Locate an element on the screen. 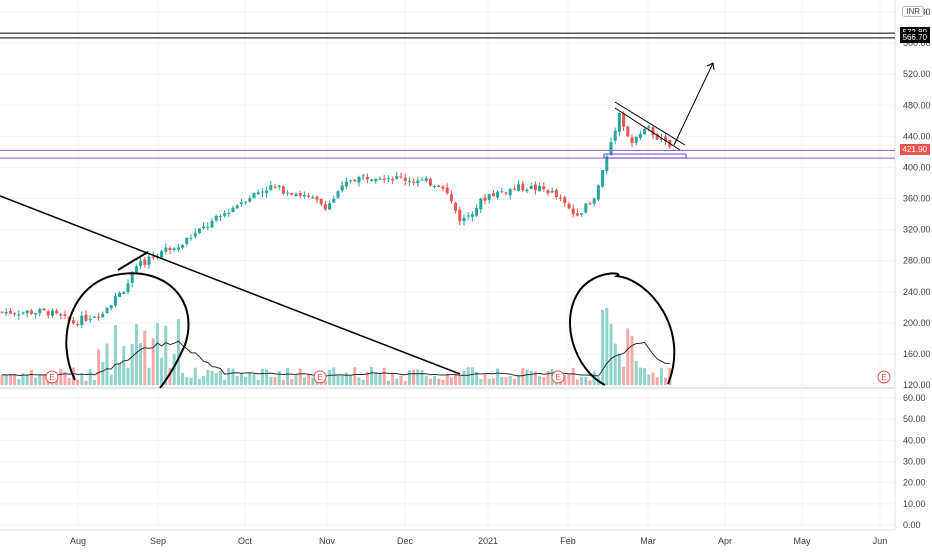 This screenshot has height=555, width=932. lower-tick-label: 40.00 is located at coordinates (914, 440).